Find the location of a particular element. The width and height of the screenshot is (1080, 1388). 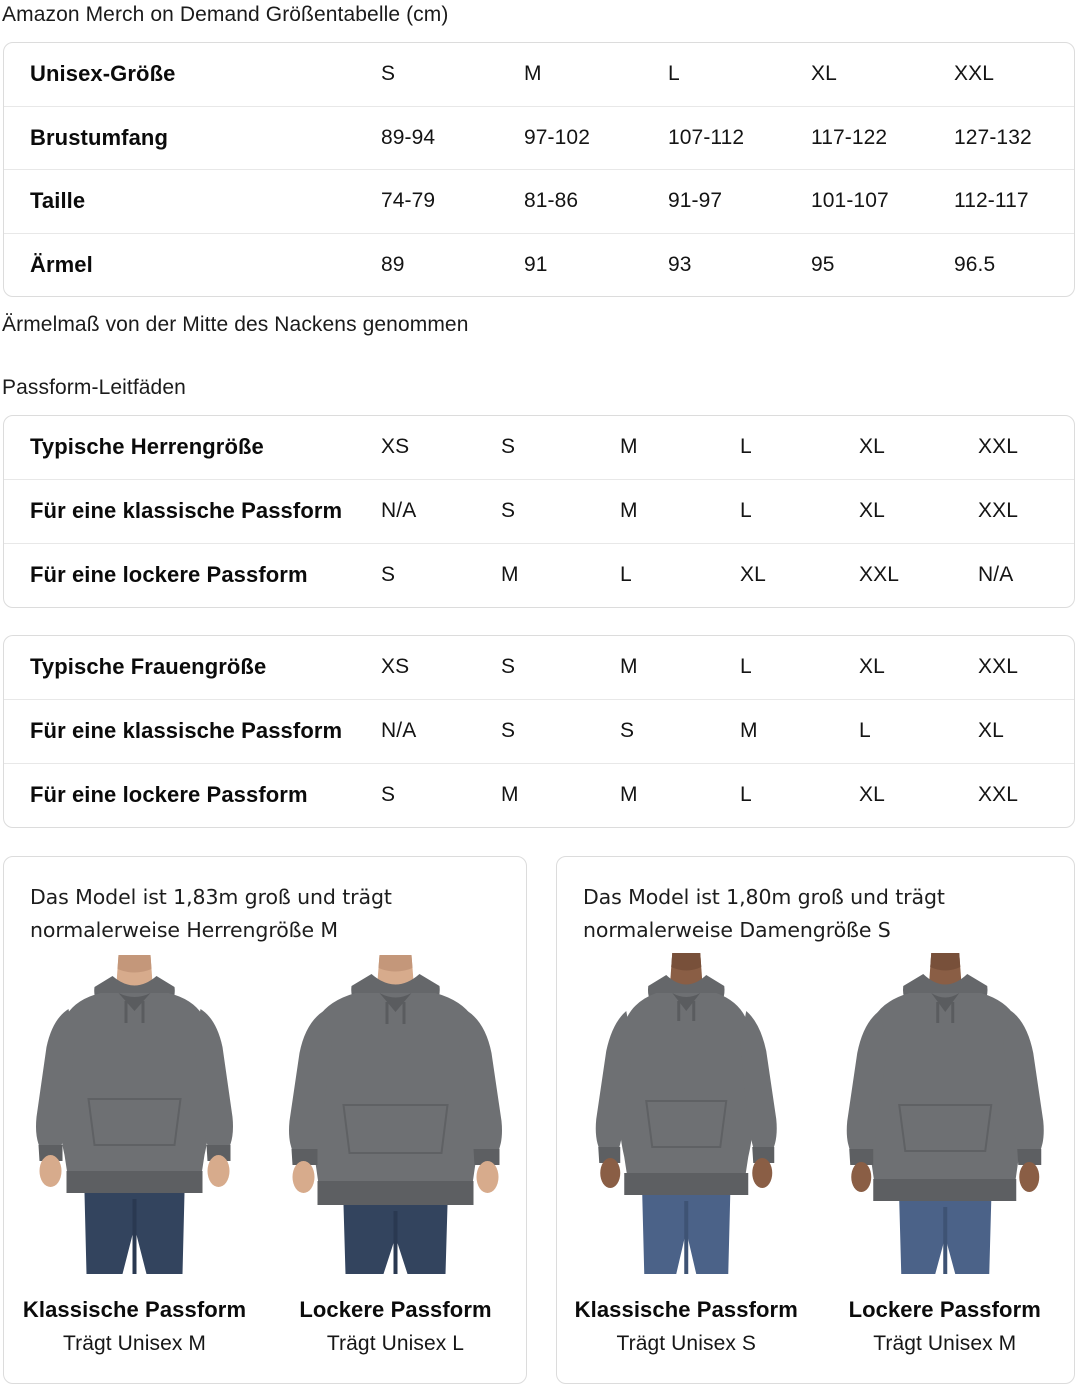

size-cell: 89-94 is located at coordinates (408, 137).